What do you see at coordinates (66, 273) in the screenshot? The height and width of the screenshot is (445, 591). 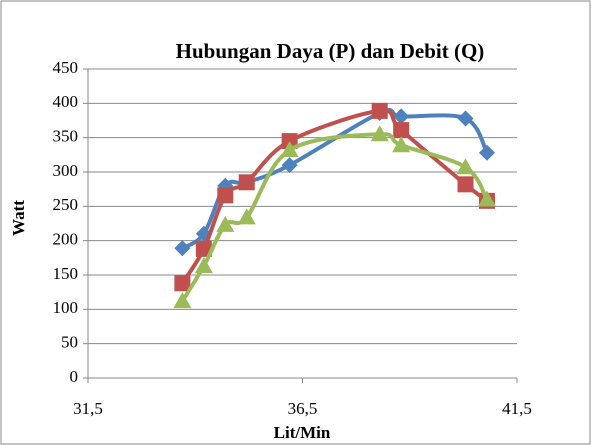 I see `y-tick-label: 150` at bounding box center [66, 273].